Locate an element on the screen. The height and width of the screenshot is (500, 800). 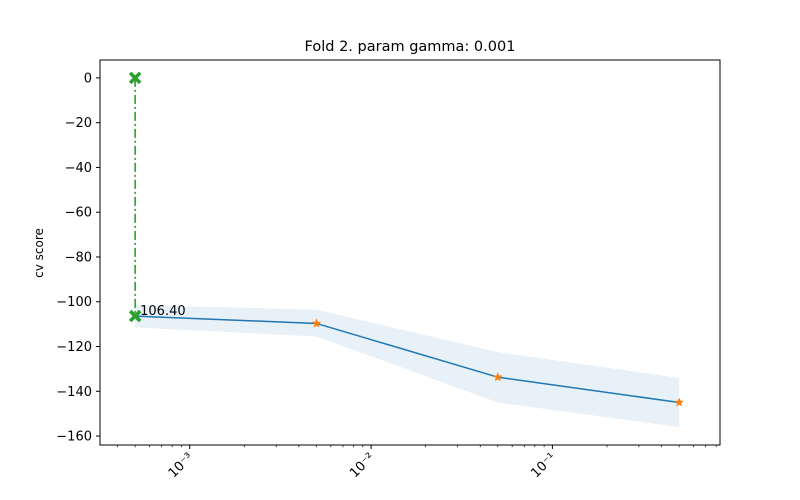
y-tick-label: 0 is located at coordinates (88, 78).